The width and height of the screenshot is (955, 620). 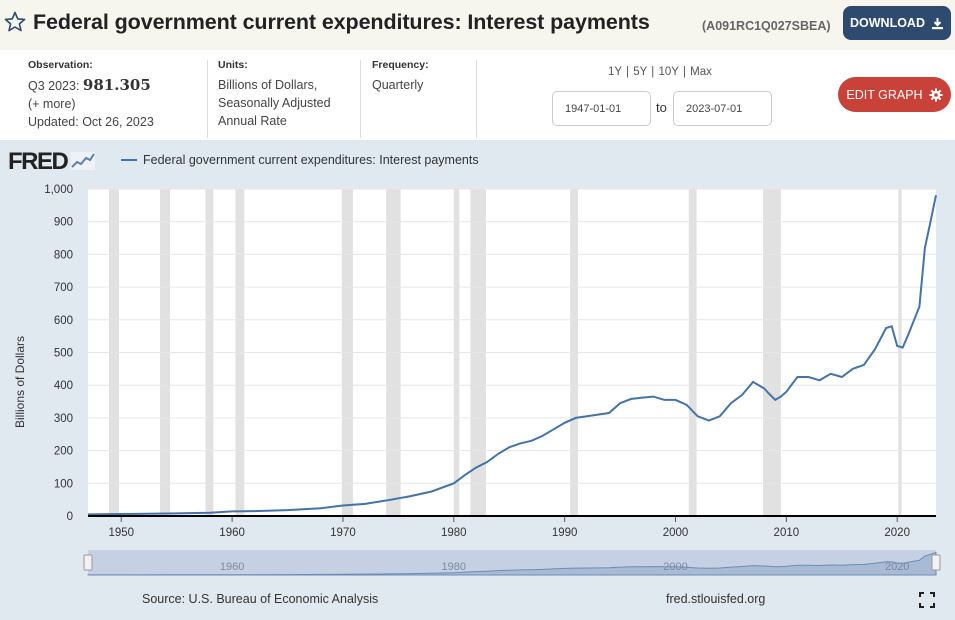 What do you see at coordinates (63, 223) in the screenshot?
I see `y-tick-label: 900` at bounding box center [63, 223].